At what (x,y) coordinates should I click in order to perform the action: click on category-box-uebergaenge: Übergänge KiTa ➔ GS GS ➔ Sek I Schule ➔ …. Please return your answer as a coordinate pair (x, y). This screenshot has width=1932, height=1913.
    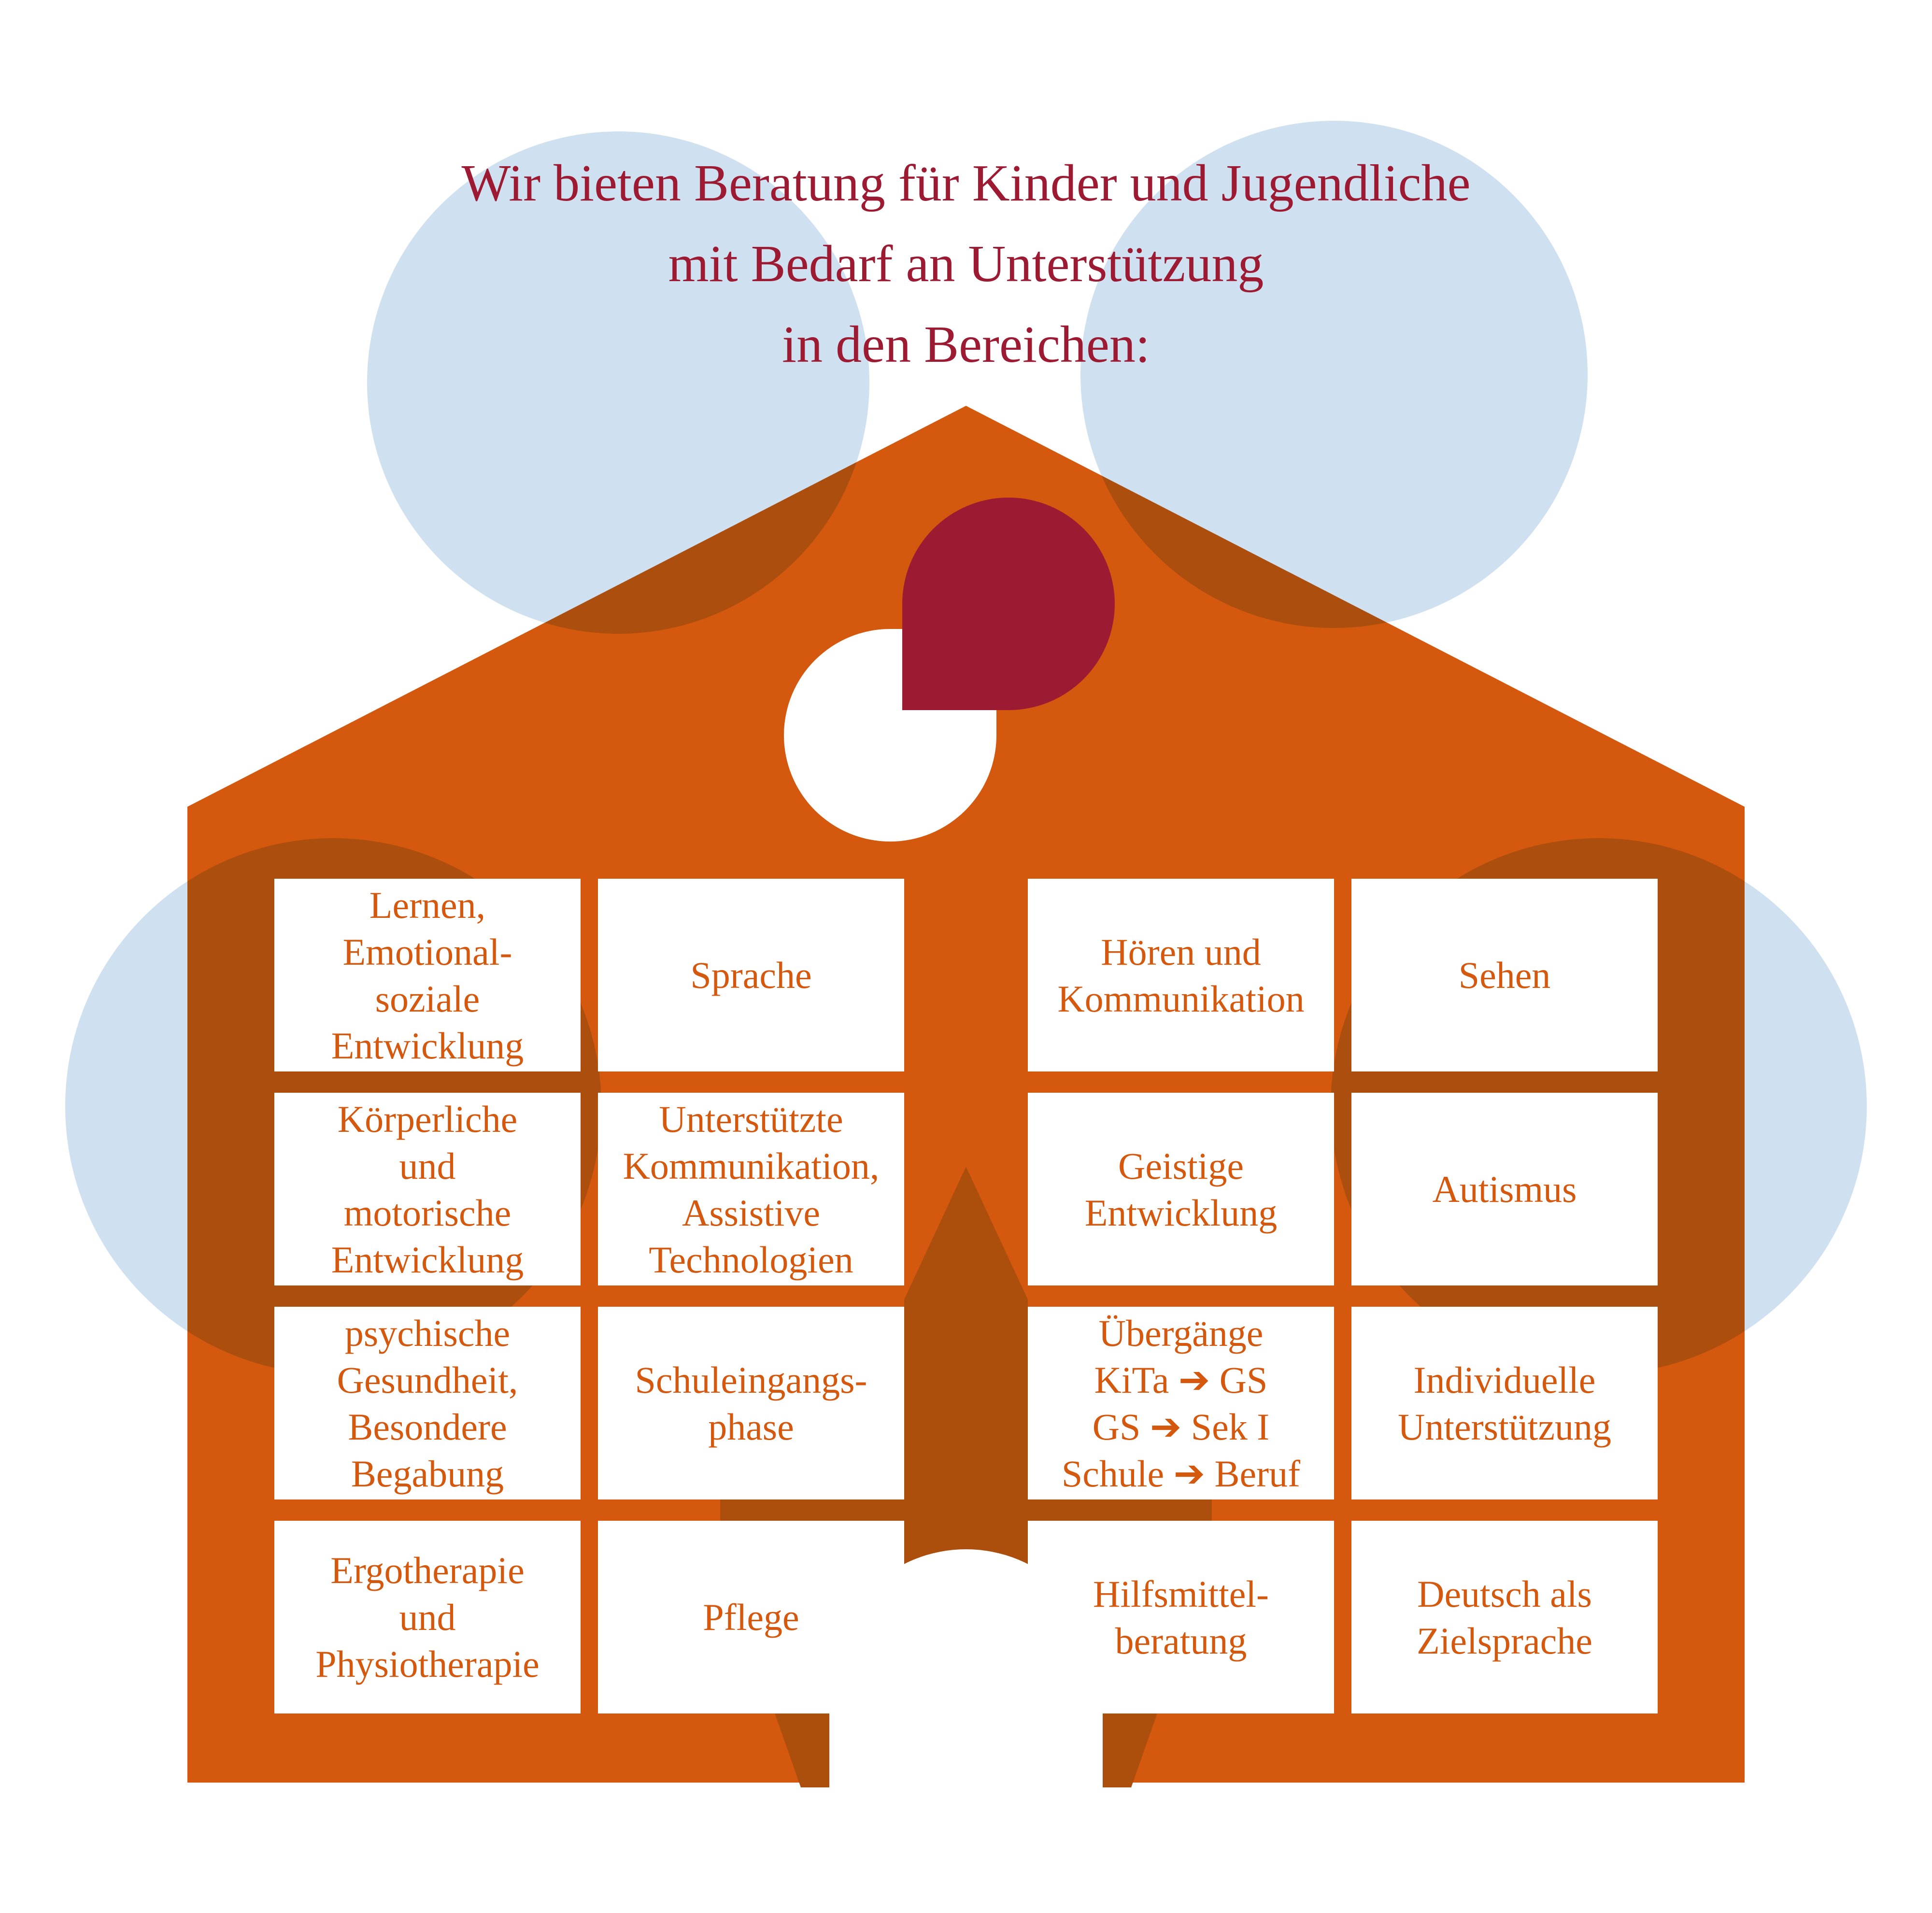
    Looking at the image, I should click on (1181, 1403).